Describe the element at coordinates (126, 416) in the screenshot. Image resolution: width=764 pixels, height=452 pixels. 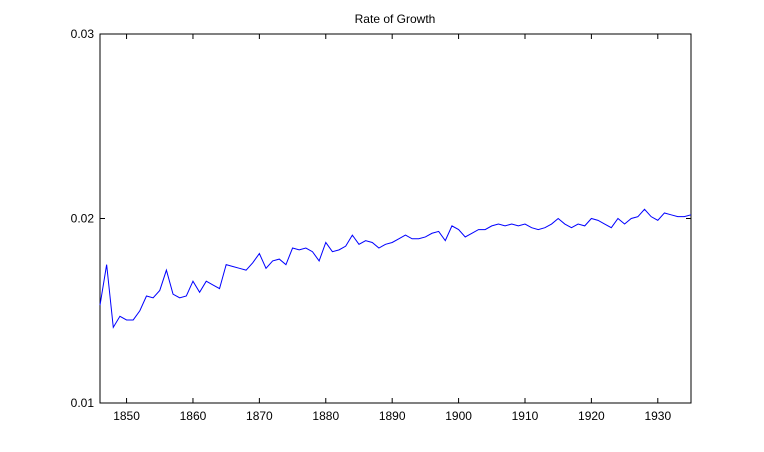
I see `x-tick-label: 1850` at that location.